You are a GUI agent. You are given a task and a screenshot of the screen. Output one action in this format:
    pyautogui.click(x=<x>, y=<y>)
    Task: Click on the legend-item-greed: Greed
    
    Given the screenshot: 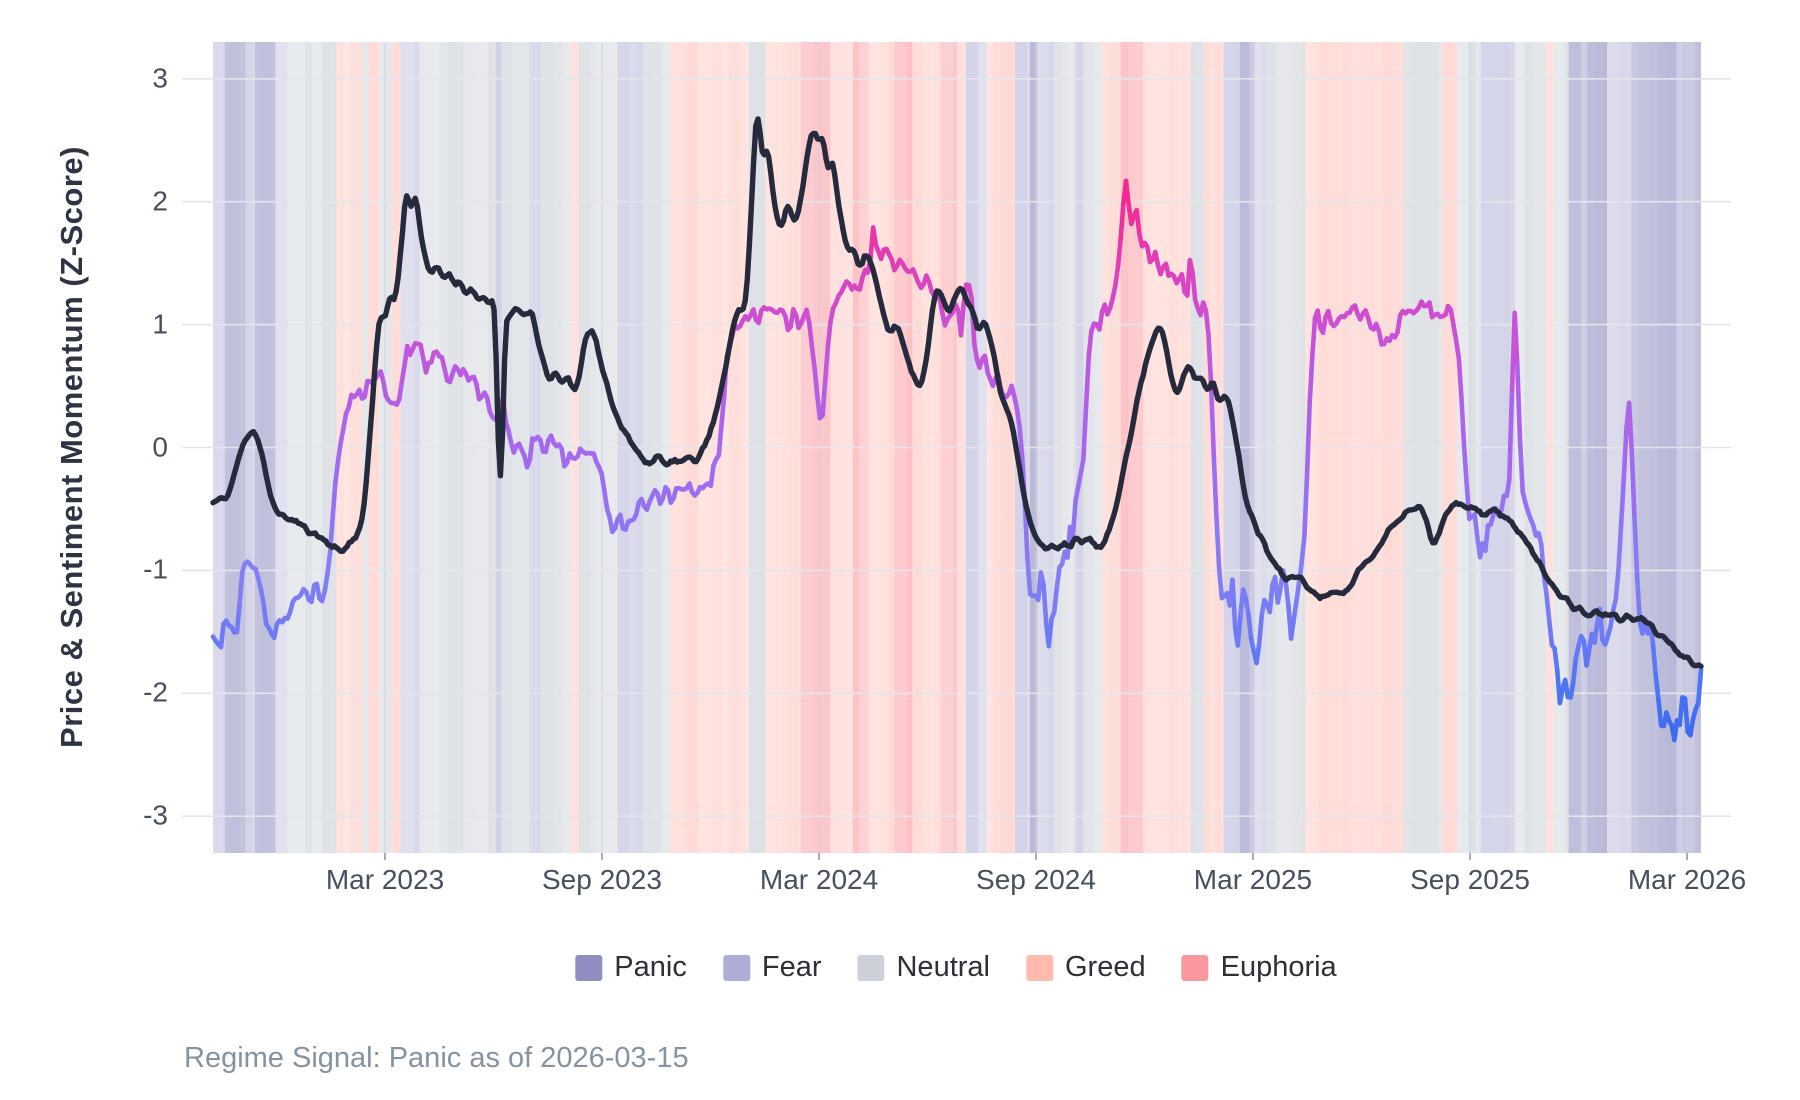 What is the action you would take?
    pyautogui.click(x=1085, y=967)
    